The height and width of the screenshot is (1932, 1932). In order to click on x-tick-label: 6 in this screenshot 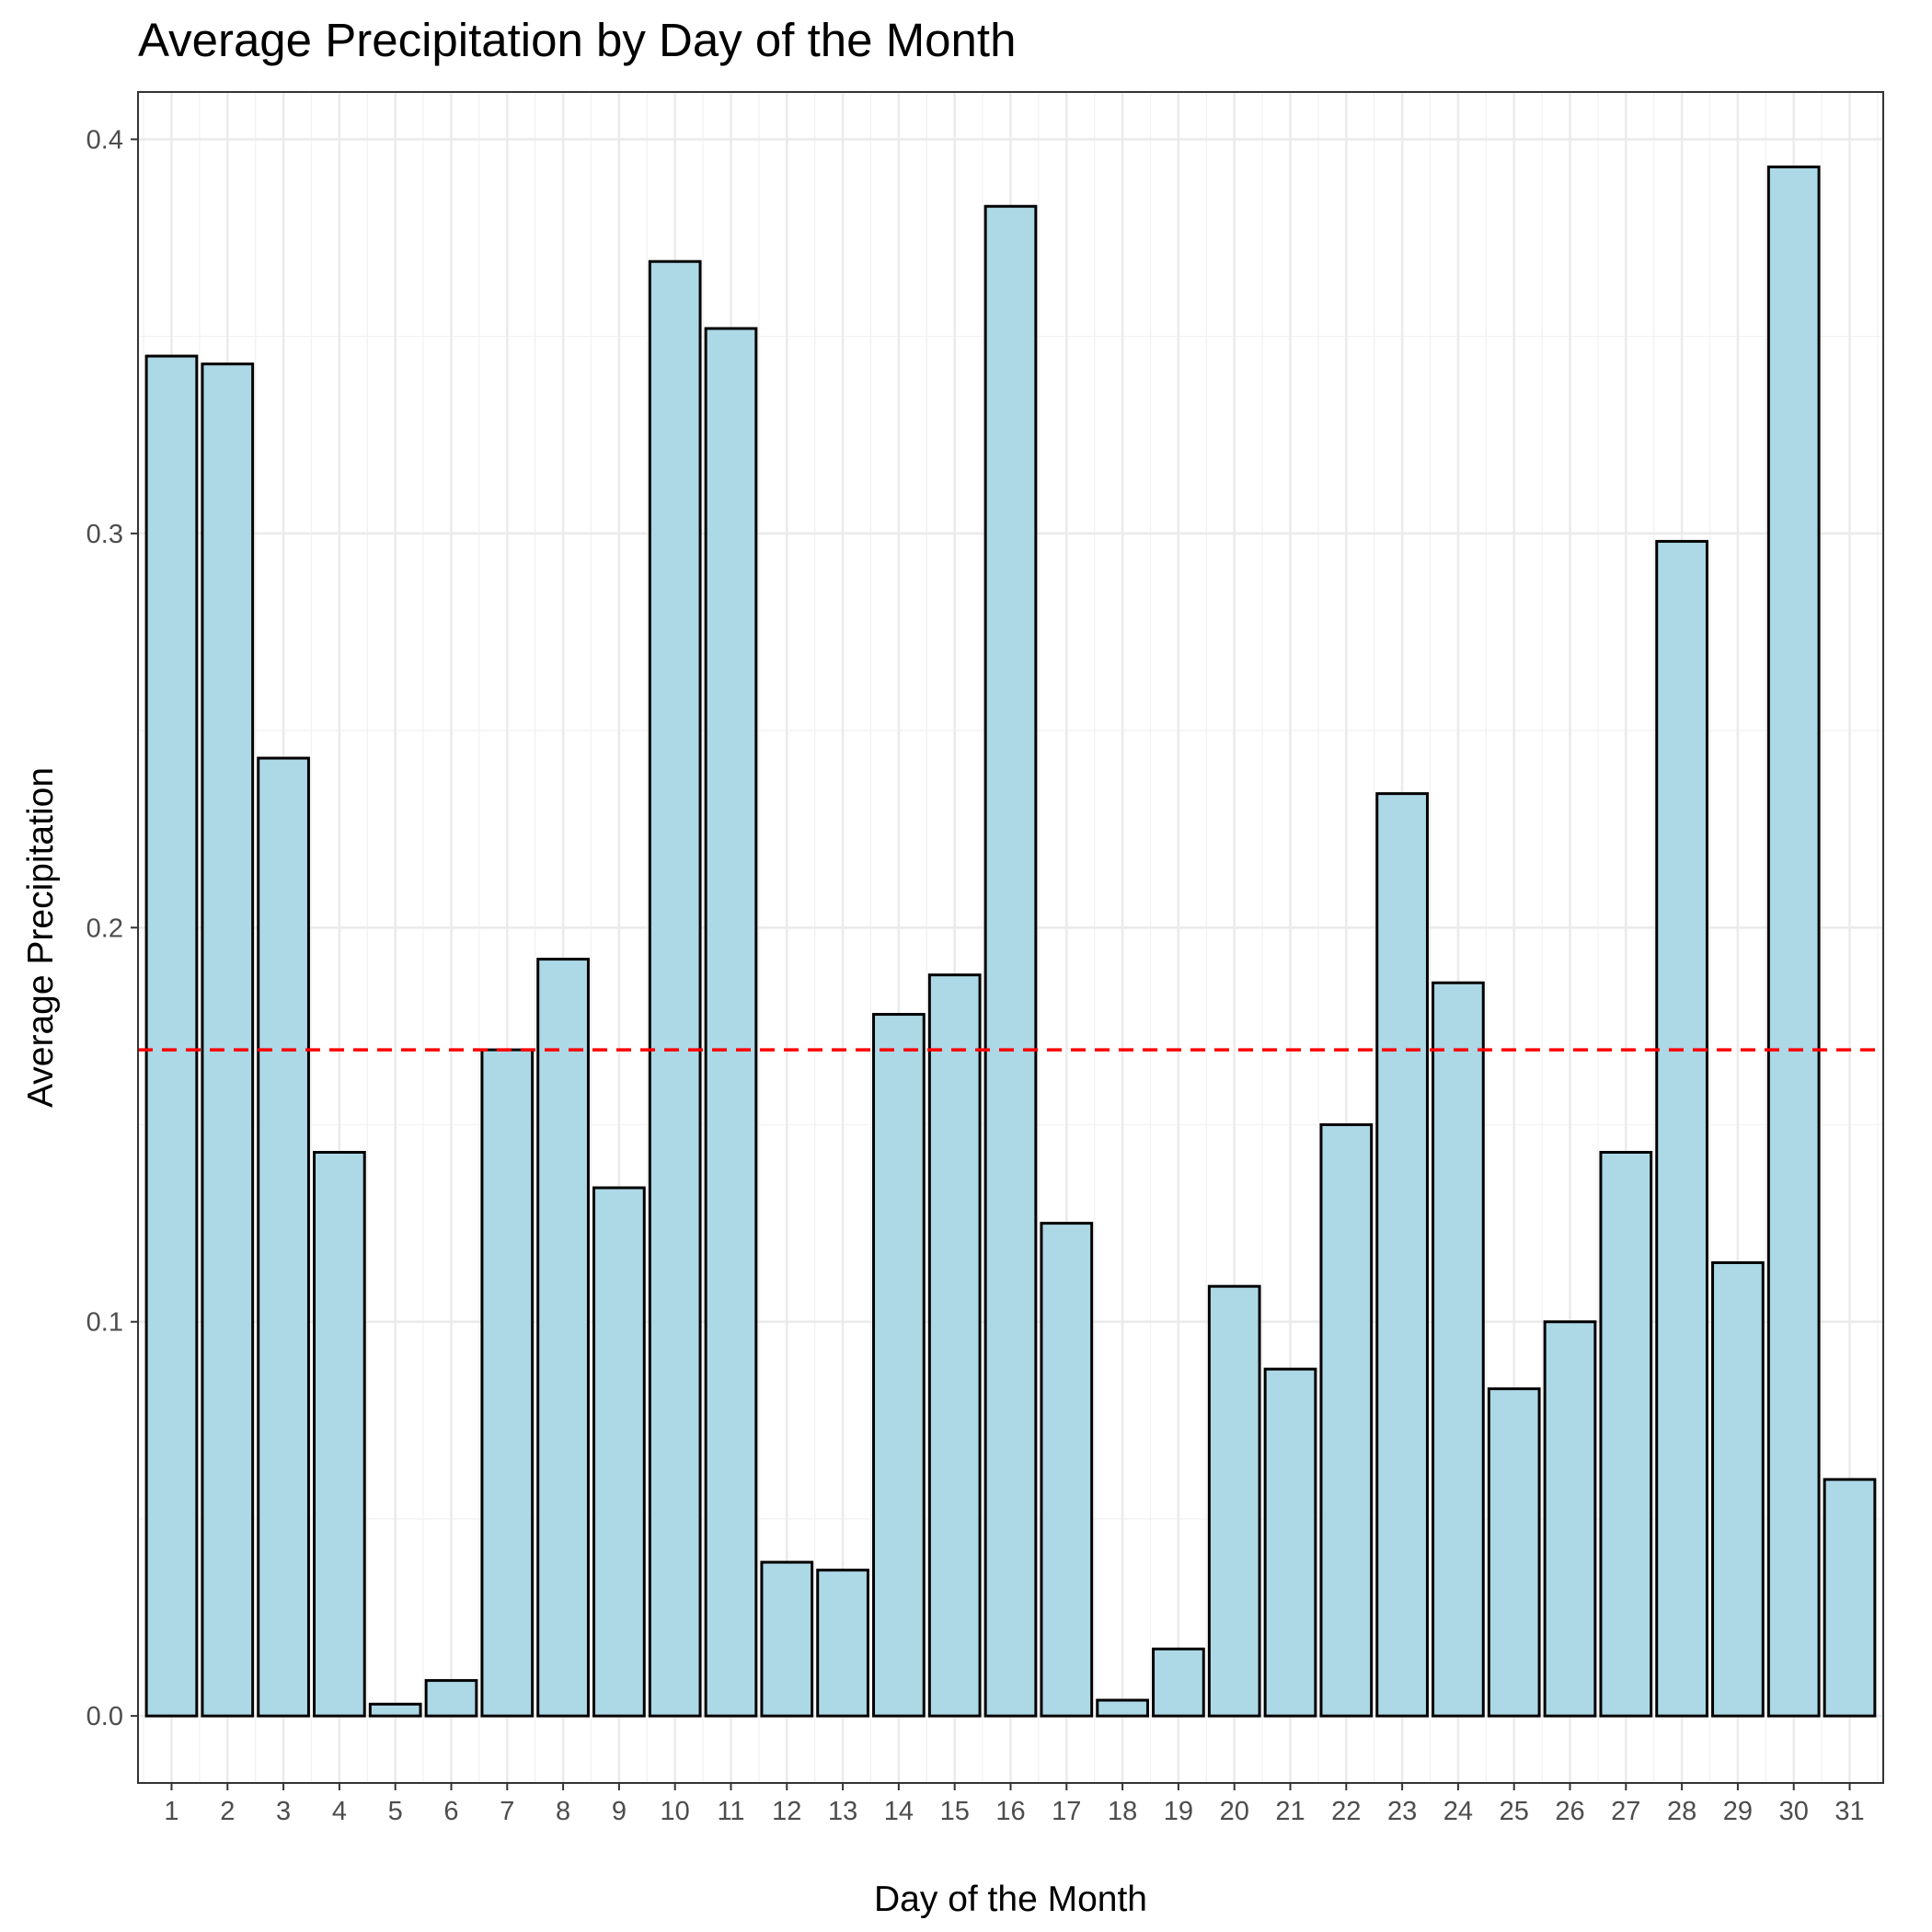, I will do `click(450, 1811)`.